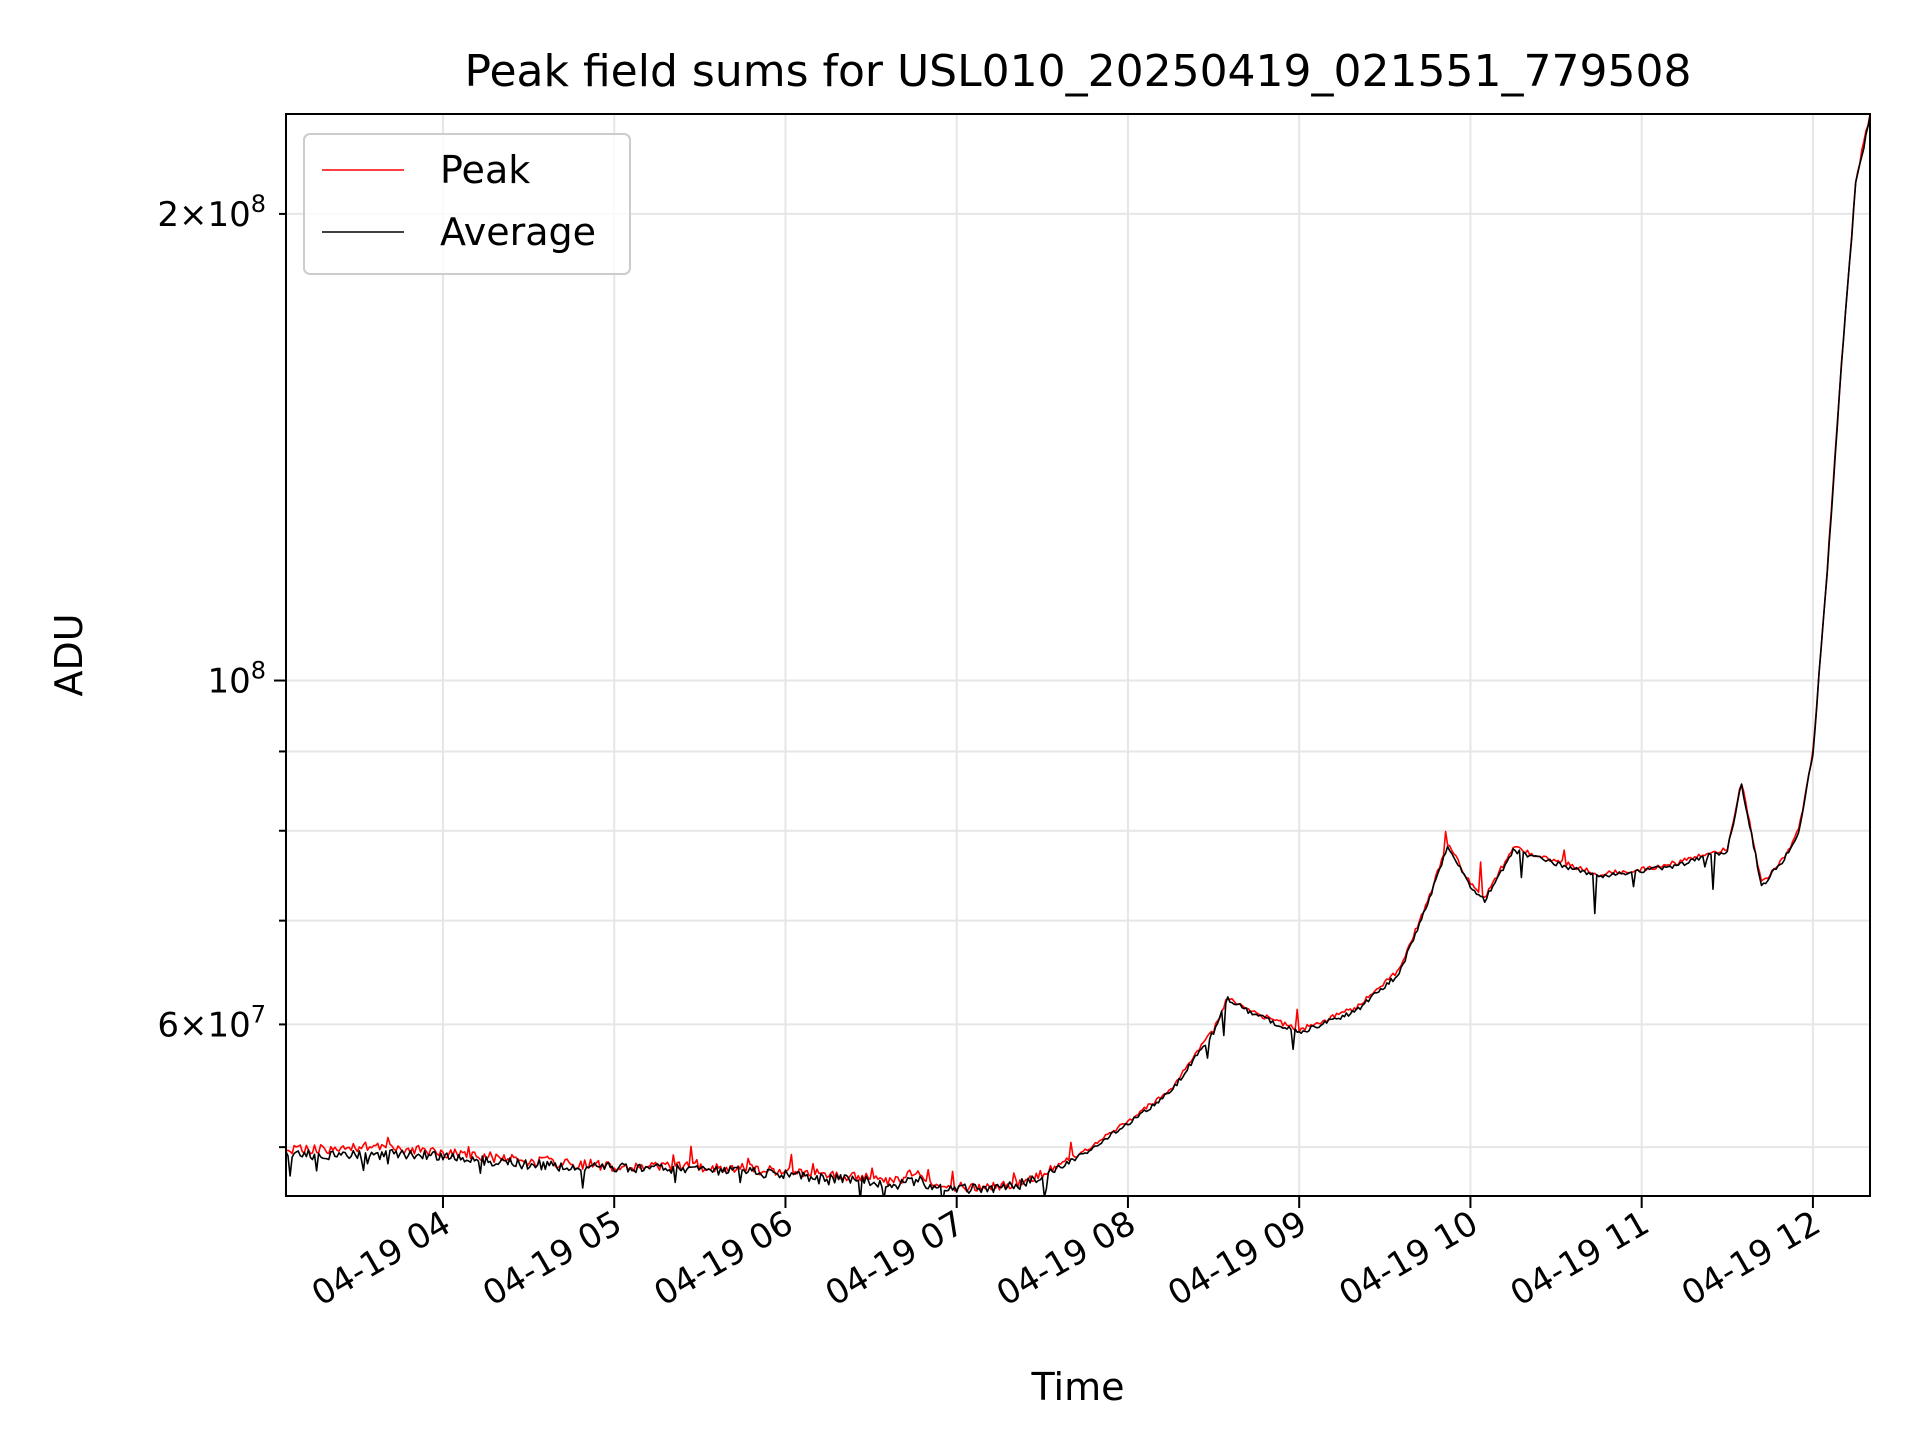 The height and width of the screenshot is (1440, 1920). What do you see at coordinates (236, 679) in the screenshot?
I see `y-tick-label: 108` at bounding box center [236, 679].